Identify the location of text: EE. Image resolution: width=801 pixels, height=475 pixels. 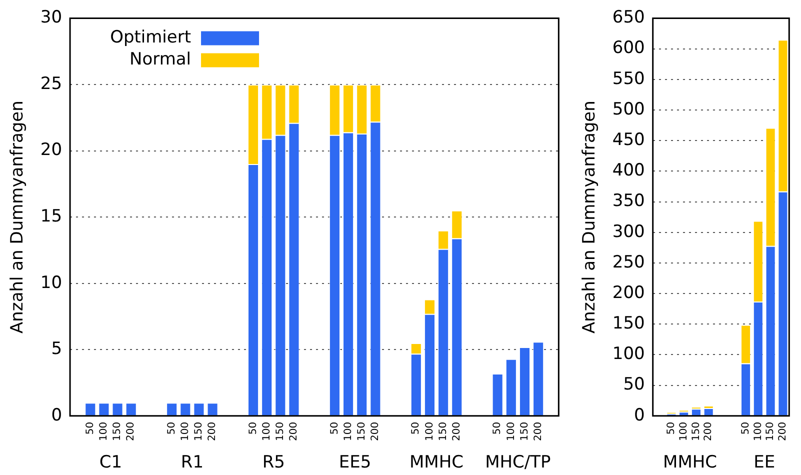
(765, 462).